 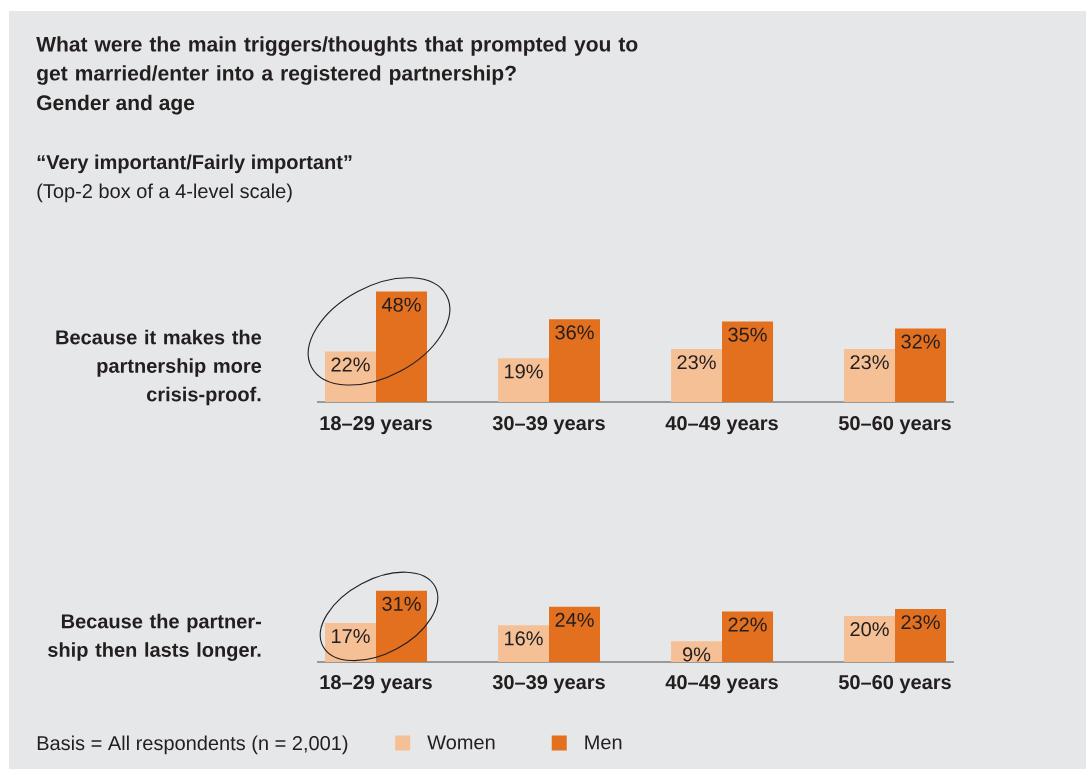 I want to click on y-axis-title: Because the partner-ship then lasts longer., so click(x=154, y=637).